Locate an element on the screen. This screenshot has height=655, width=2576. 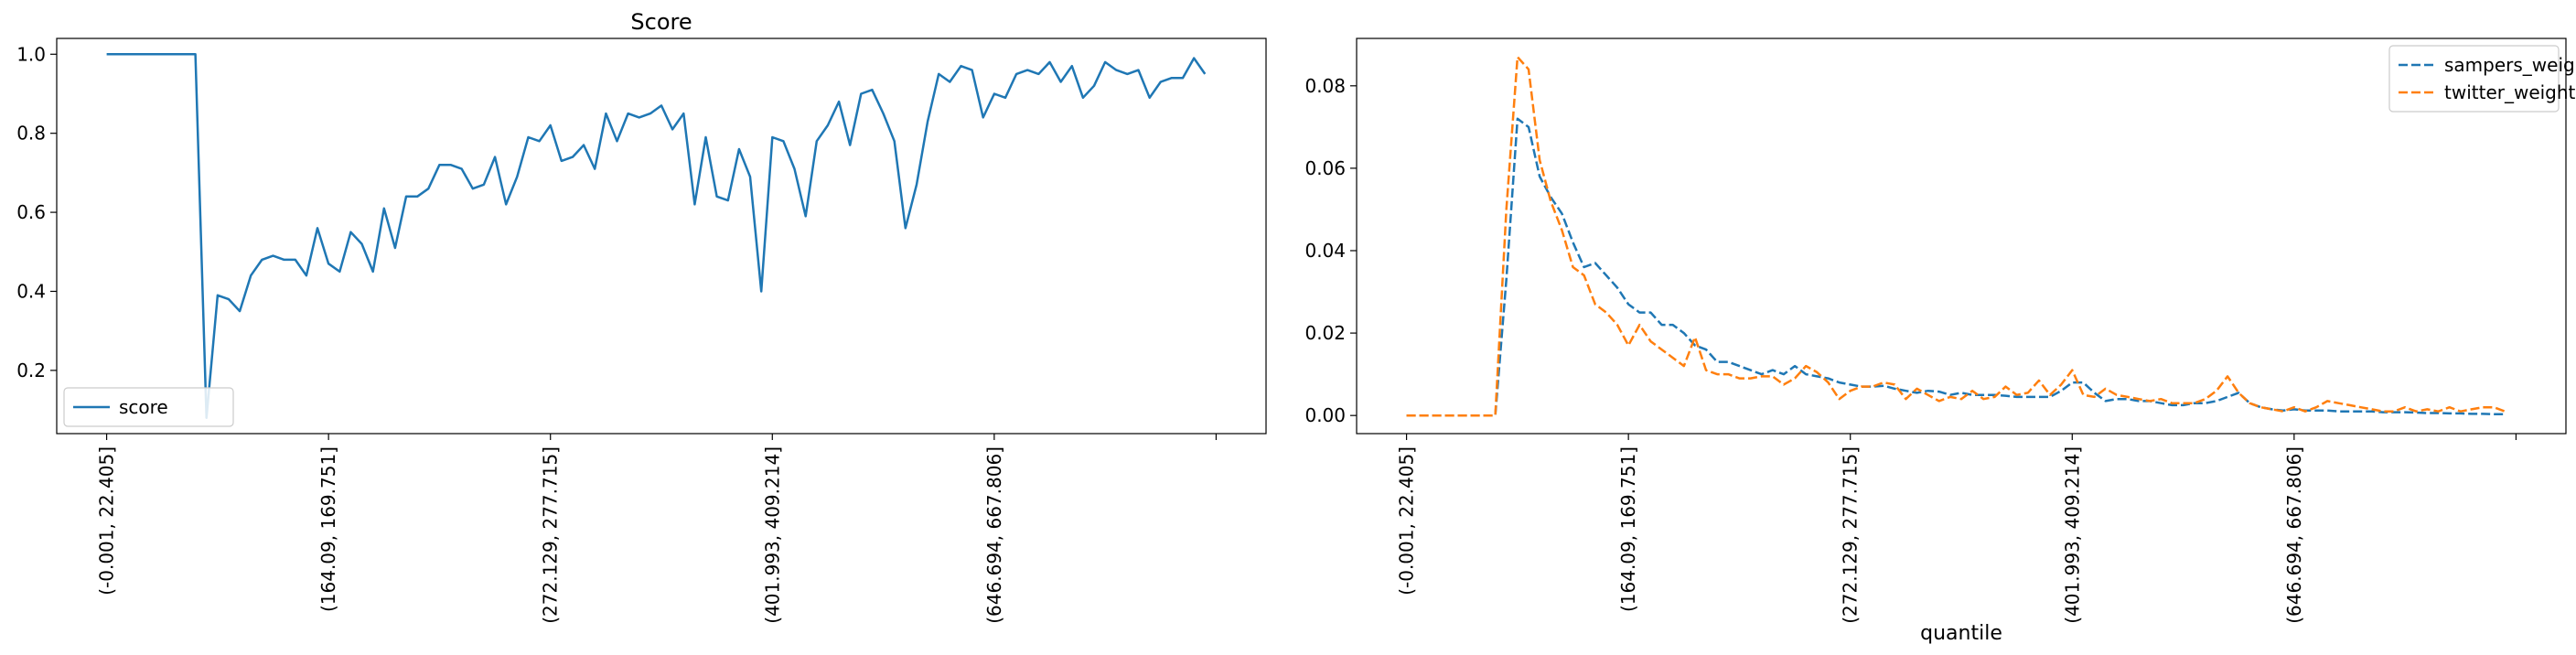
legend-label: twitter_weight is located at coordinates (2510, 92).